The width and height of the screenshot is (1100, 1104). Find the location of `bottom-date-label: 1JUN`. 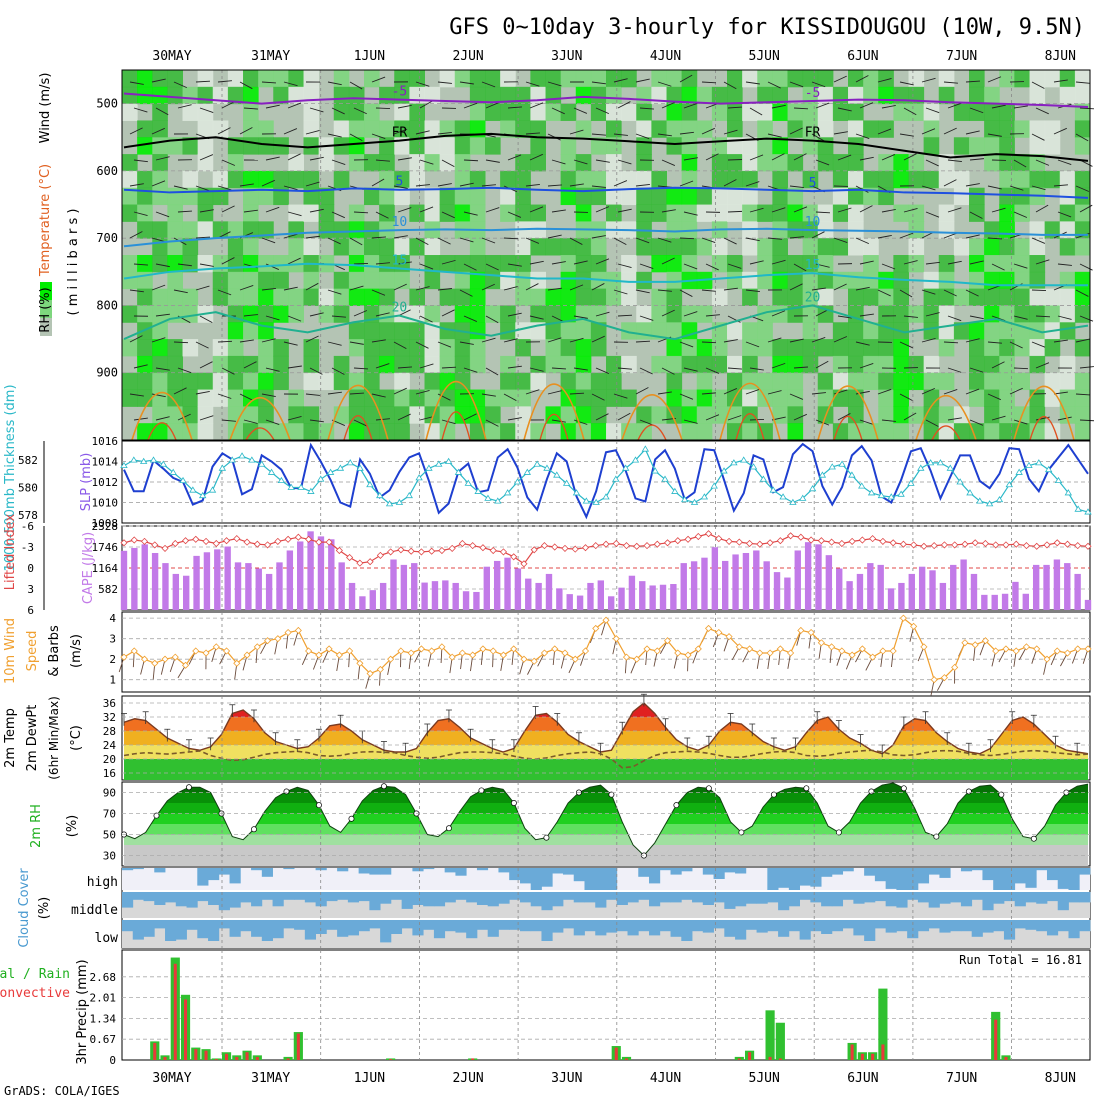

bottom-date-label: 1JUN is located at coordinates (369, 1078).